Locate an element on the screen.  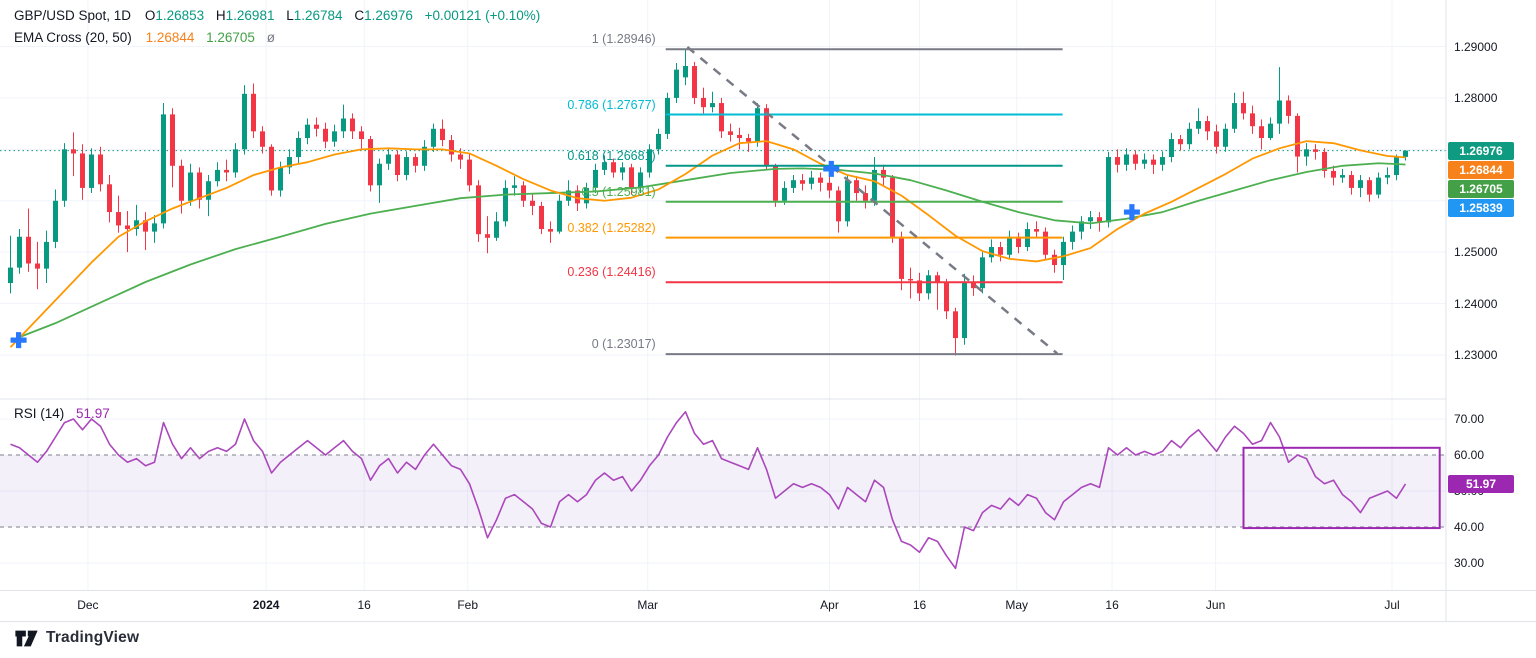
rsi-value: 51.97 is located at coordinates (93, 413).